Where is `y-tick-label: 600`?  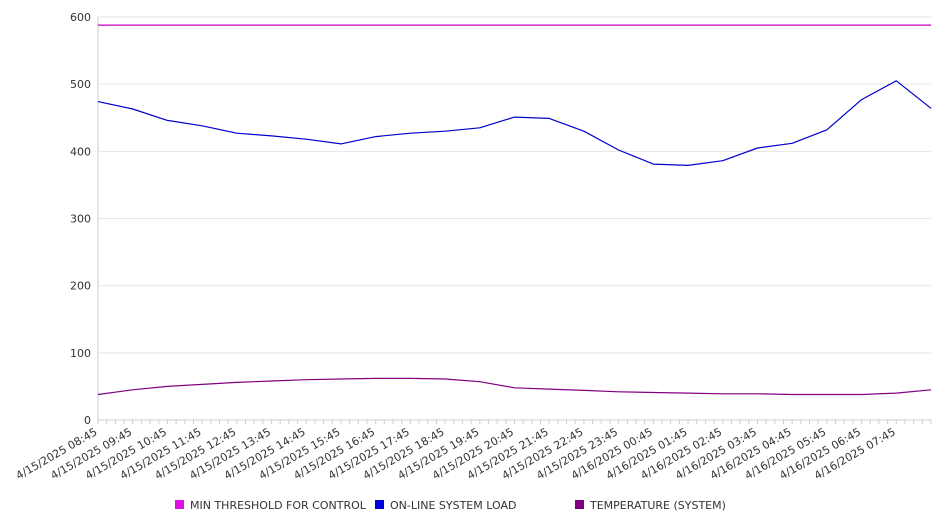
y-tick-label: 600 is located at coordinates (80, 17).